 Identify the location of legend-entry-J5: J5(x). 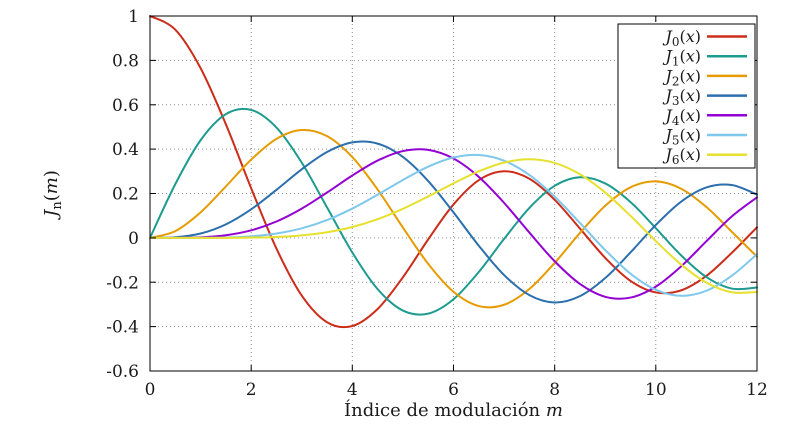
(704, 137).